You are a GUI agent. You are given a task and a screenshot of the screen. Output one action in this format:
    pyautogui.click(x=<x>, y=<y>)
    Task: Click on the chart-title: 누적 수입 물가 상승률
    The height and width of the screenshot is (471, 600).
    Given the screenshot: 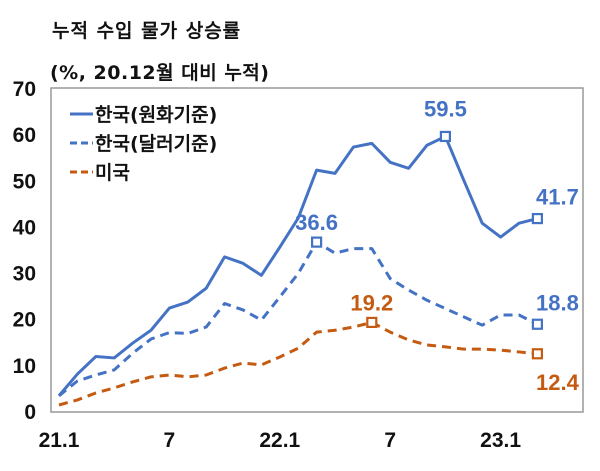 What is the action you would take?
    pyautogui.click(x=147, y=31)
    